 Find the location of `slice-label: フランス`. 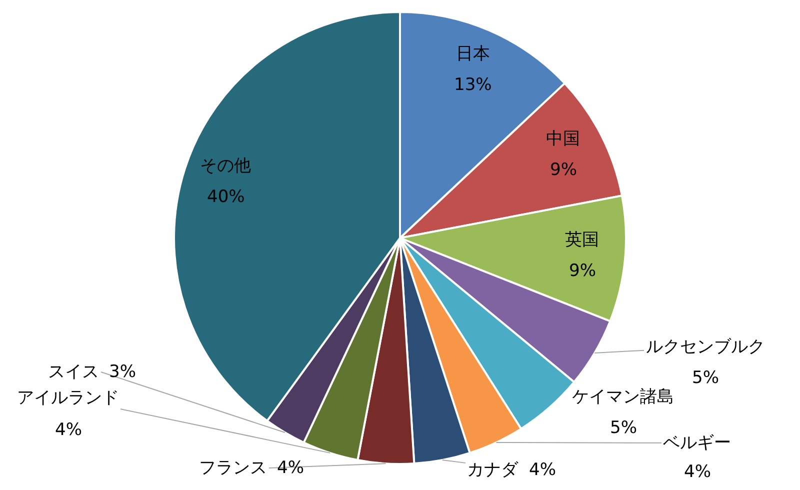

slice-label: フランス is located at coordinates (233, 468).